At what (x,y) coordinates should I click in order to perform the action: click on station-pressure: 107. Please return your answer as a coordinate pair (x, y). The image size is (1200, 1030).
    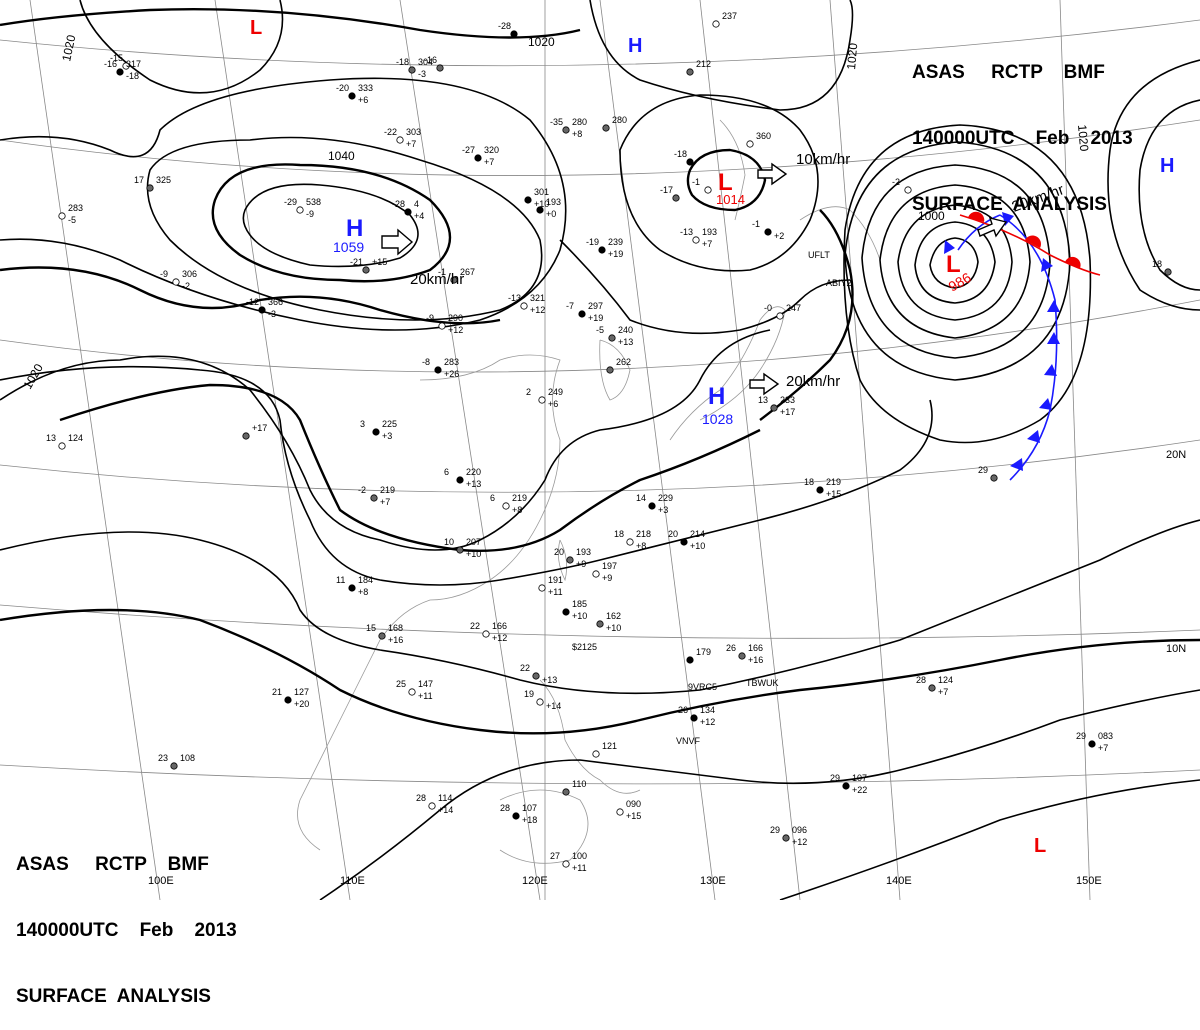
    Looking at the image, I should click on (859, 778).